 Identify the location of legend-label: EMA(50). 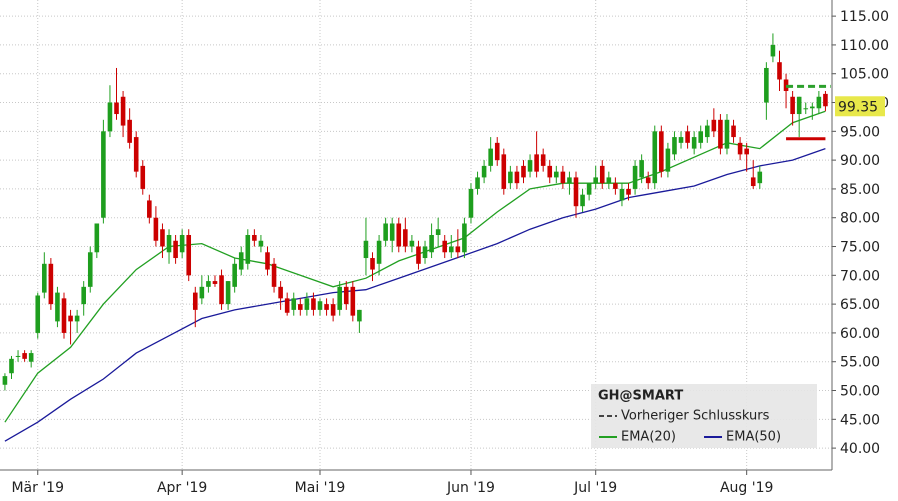
(753, 437).